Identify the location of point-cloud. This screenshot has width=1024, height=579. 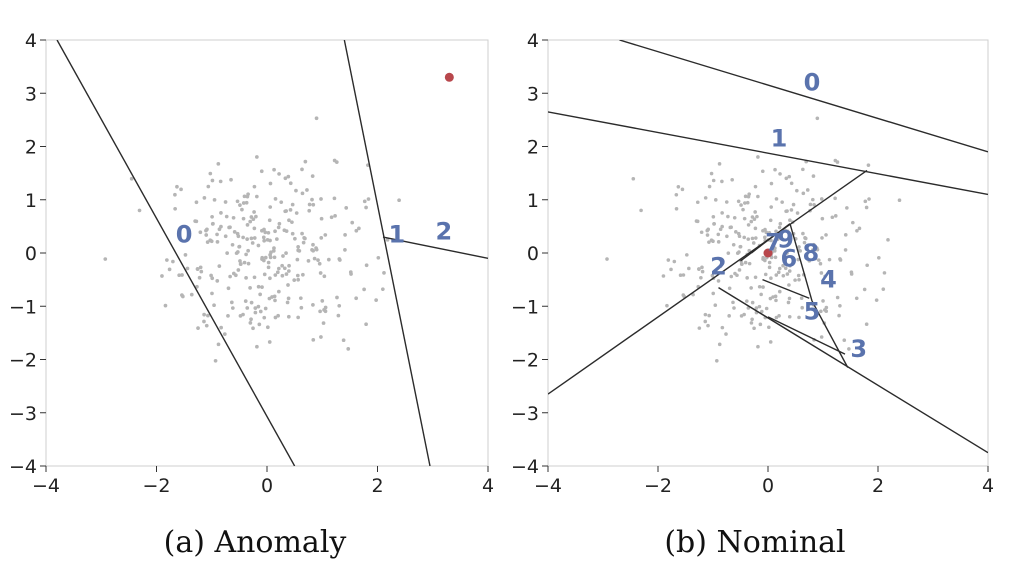
(252, 239).